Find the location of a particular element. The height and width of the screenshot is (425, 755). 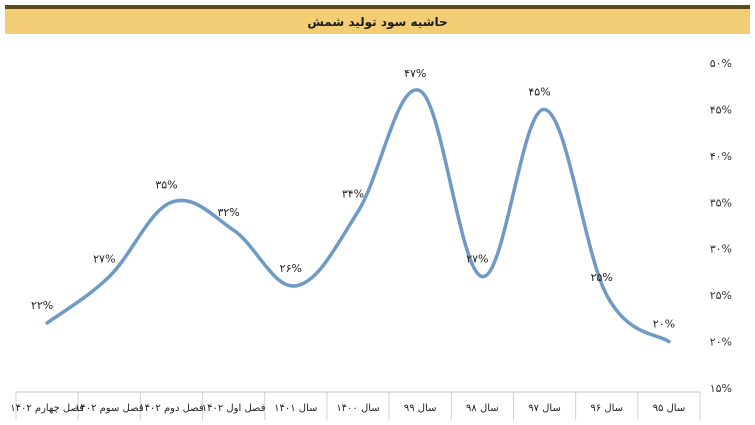

chart-header-bar: حاشیه سود تولید شمش is located at coordinates (377, 21).